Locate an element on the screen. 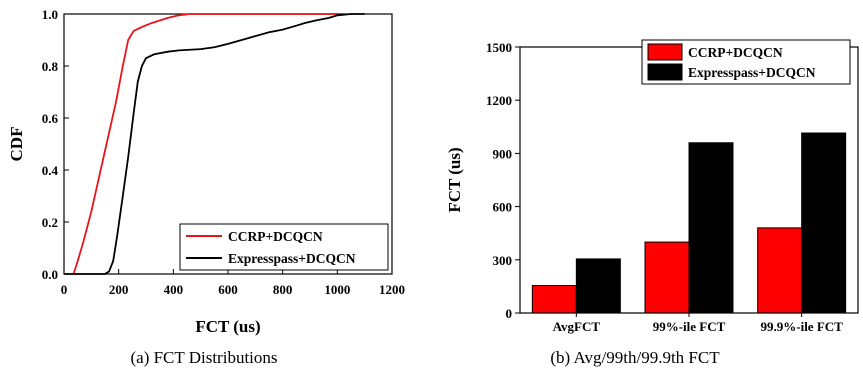 This screenshot has height=374, width=863. x-tick-label: 400 is located at coordinates (174, 289).